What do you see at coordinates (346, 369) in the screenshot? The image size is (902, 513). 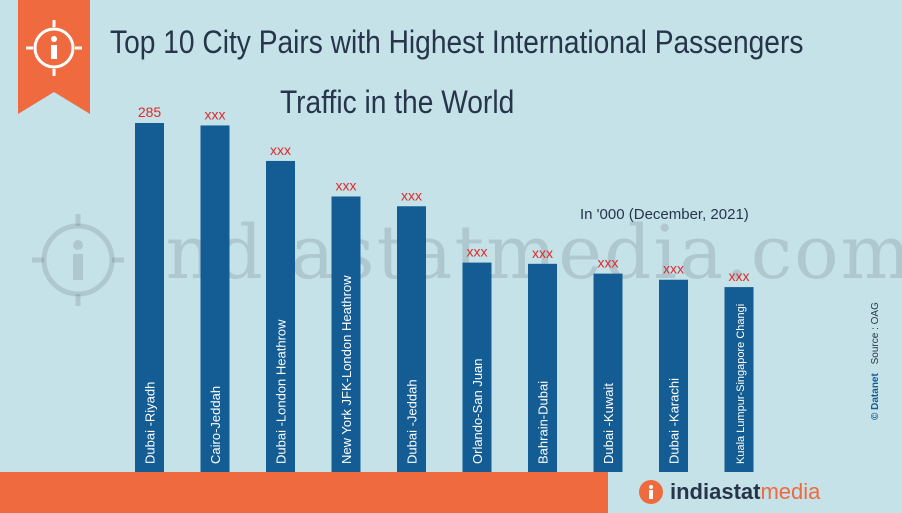 I see `category-label-4: New York JFK-London Heathrow` at bounding box center [346, 369].